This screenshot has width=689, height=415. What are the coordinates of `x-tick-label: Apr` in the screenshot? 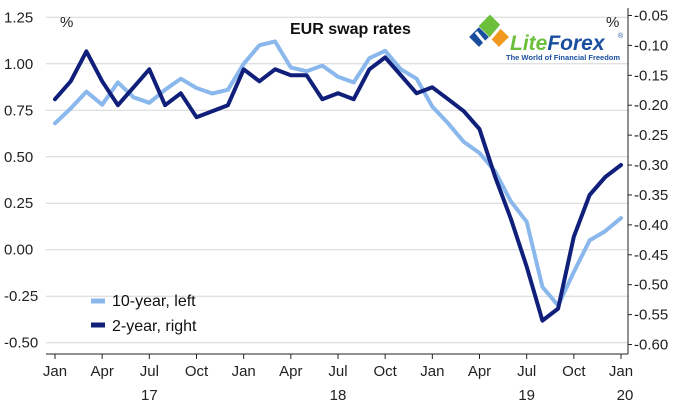 It's located at (290, 371).